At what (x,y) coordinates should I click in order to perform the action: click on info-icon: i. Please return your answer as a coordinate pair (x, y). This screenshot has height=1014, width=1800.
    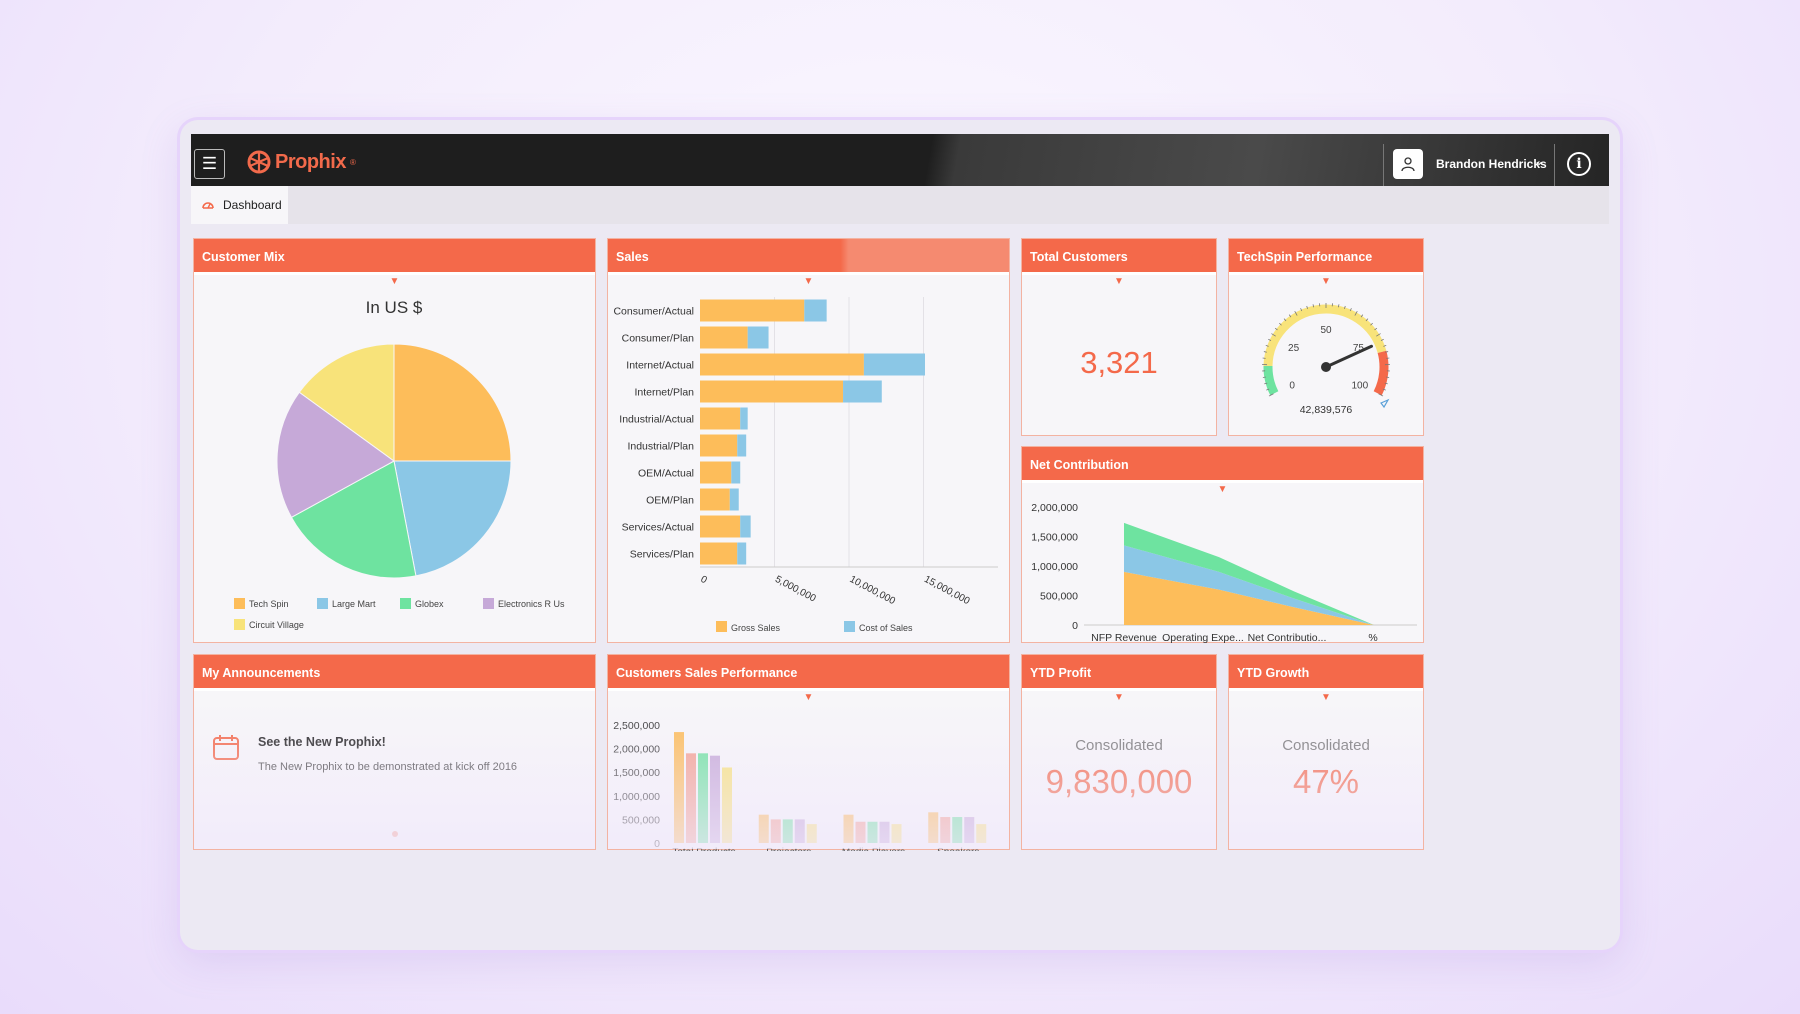
    Looking at the image, I should click on (1579, 164).